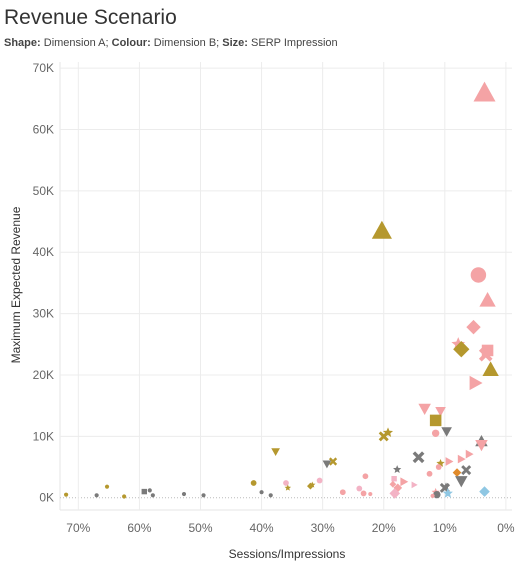 The image size is (515, 570). What do you see at coordinates (445, 528) in the screenshot?
I see `x-tick-label: 10%` at bounding box center [445, 528].